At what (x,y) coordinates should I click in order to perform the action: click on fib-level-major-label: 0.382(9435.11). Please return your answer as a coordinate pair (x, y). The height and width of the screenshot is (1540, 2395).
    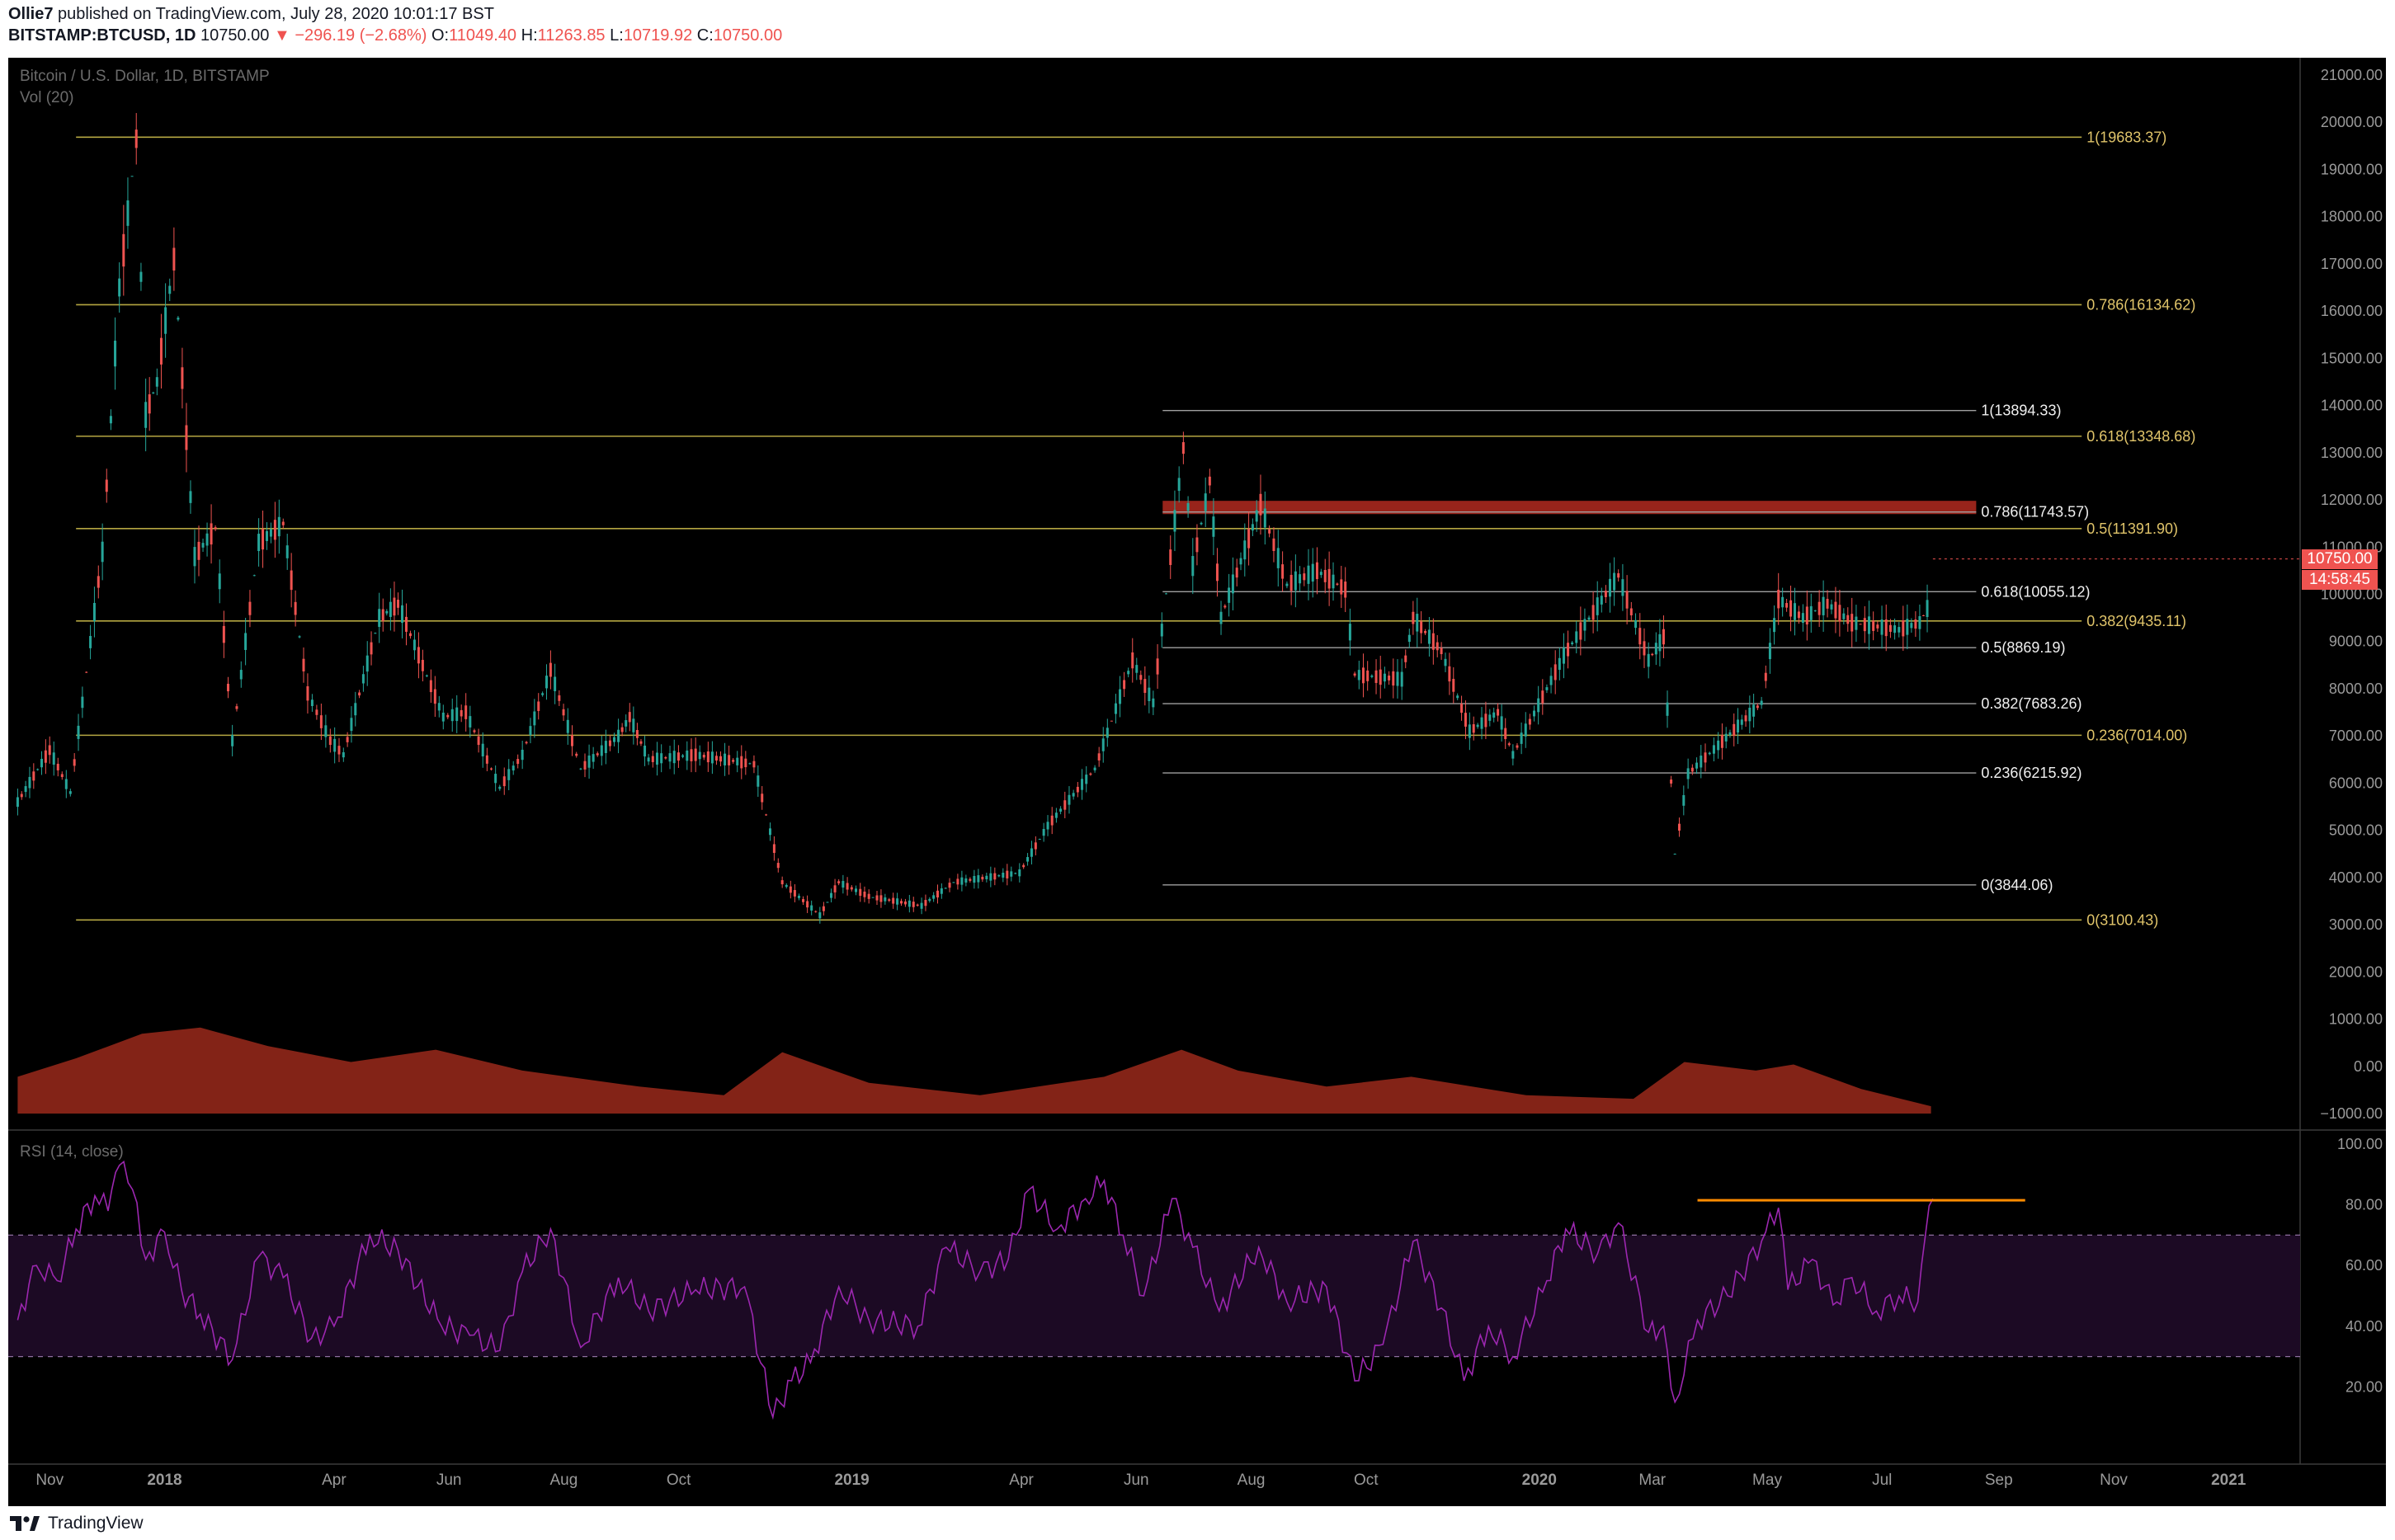
    Looking at the image, I should click on (2136, 621).